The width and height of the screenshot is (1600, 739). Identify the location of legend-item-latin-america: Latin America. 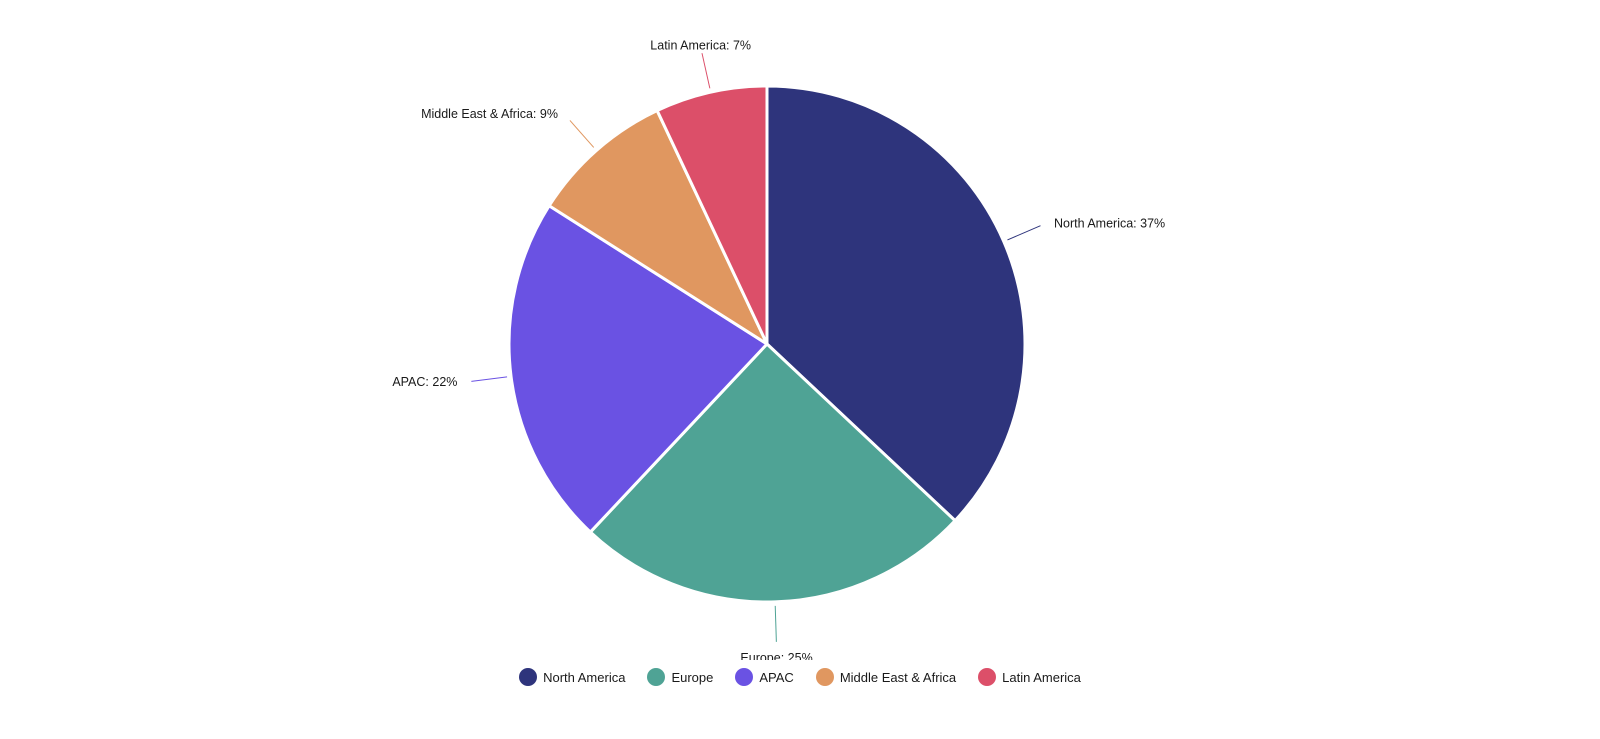
(1029, 677).